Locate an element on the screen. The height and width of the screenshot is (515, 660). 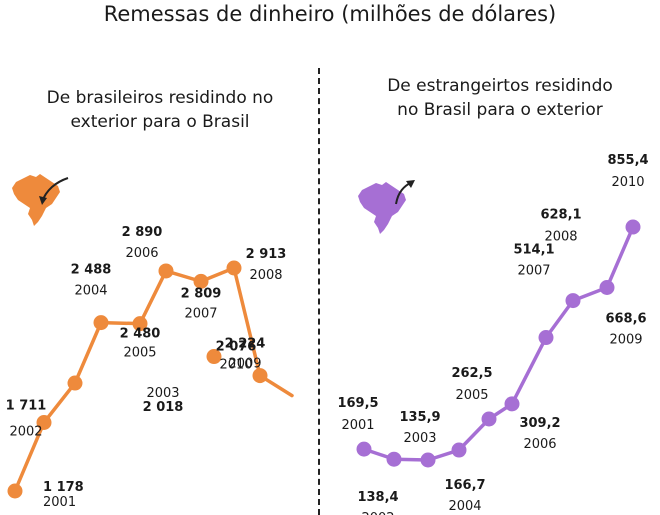
left-point-2007 is located at coordinates (201, 281).